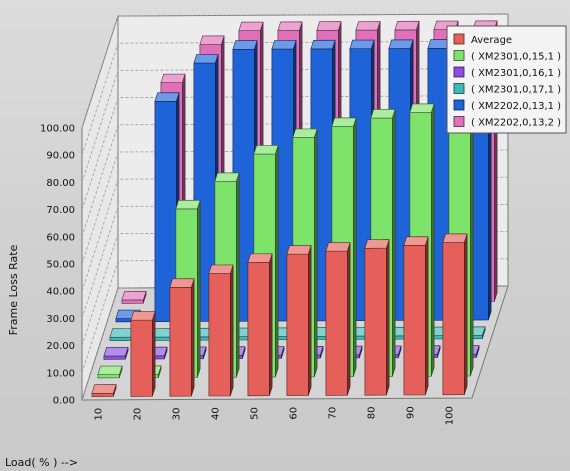 The image size is (570, 471). What do you see at coordinates (60, 292) in the screenshot?
I see `y-tick-label: 40.00` at bounding box center [60, 292].